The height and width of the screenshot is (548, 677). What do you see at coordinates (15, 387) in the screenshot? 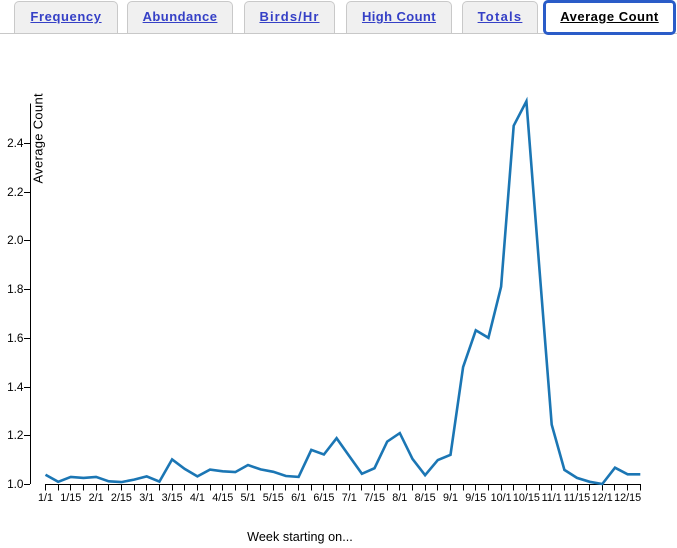
I see `svg-text: 1.4` at bounding box center [15, 387].